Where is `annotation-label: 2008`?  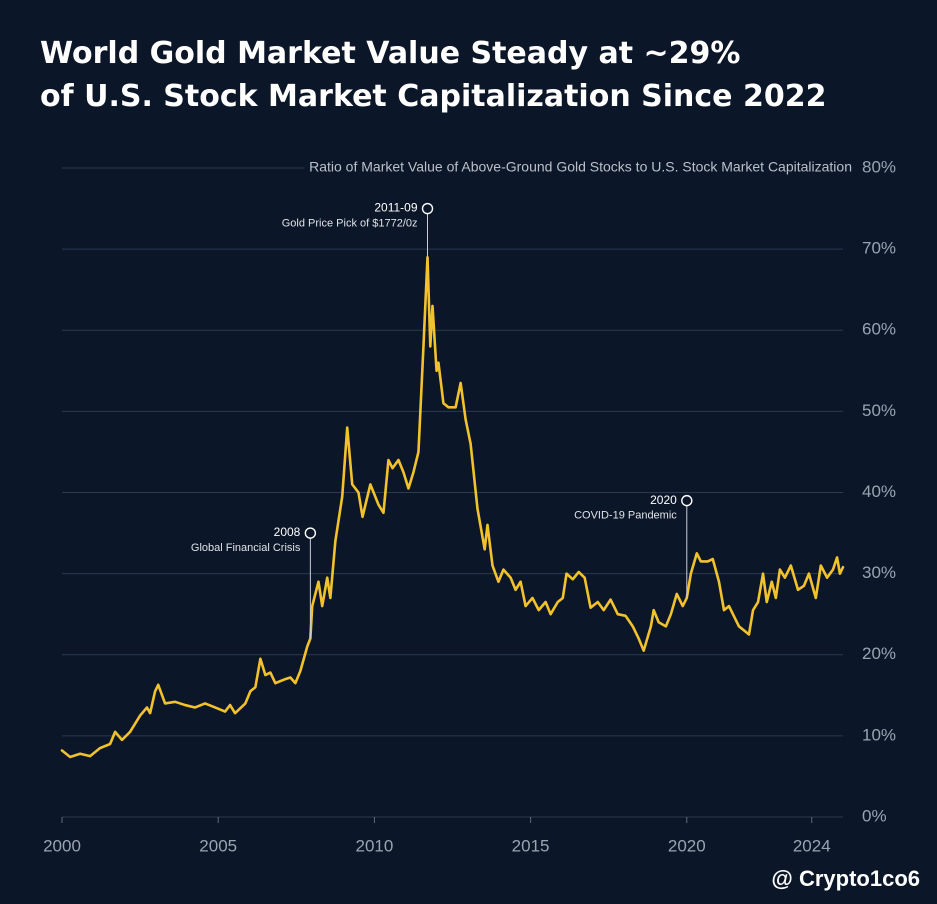 annotation-label: 2008 is located at coordinates (287, 532).